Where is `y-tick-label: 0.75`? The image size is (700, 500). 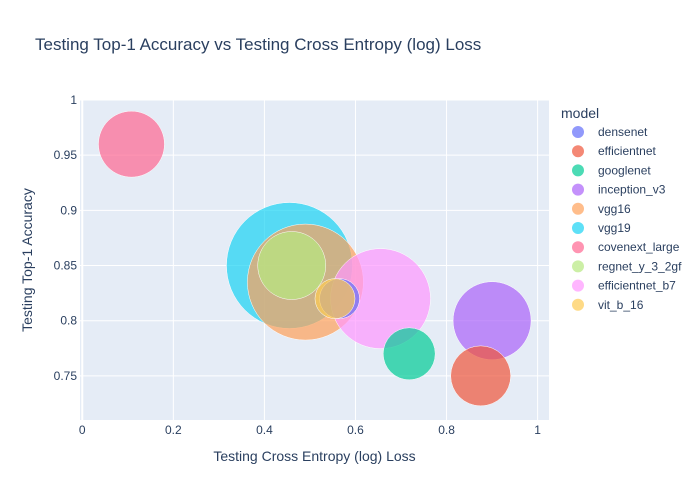
y-tick-label: 0.75 is located at coordinates (66, 376).